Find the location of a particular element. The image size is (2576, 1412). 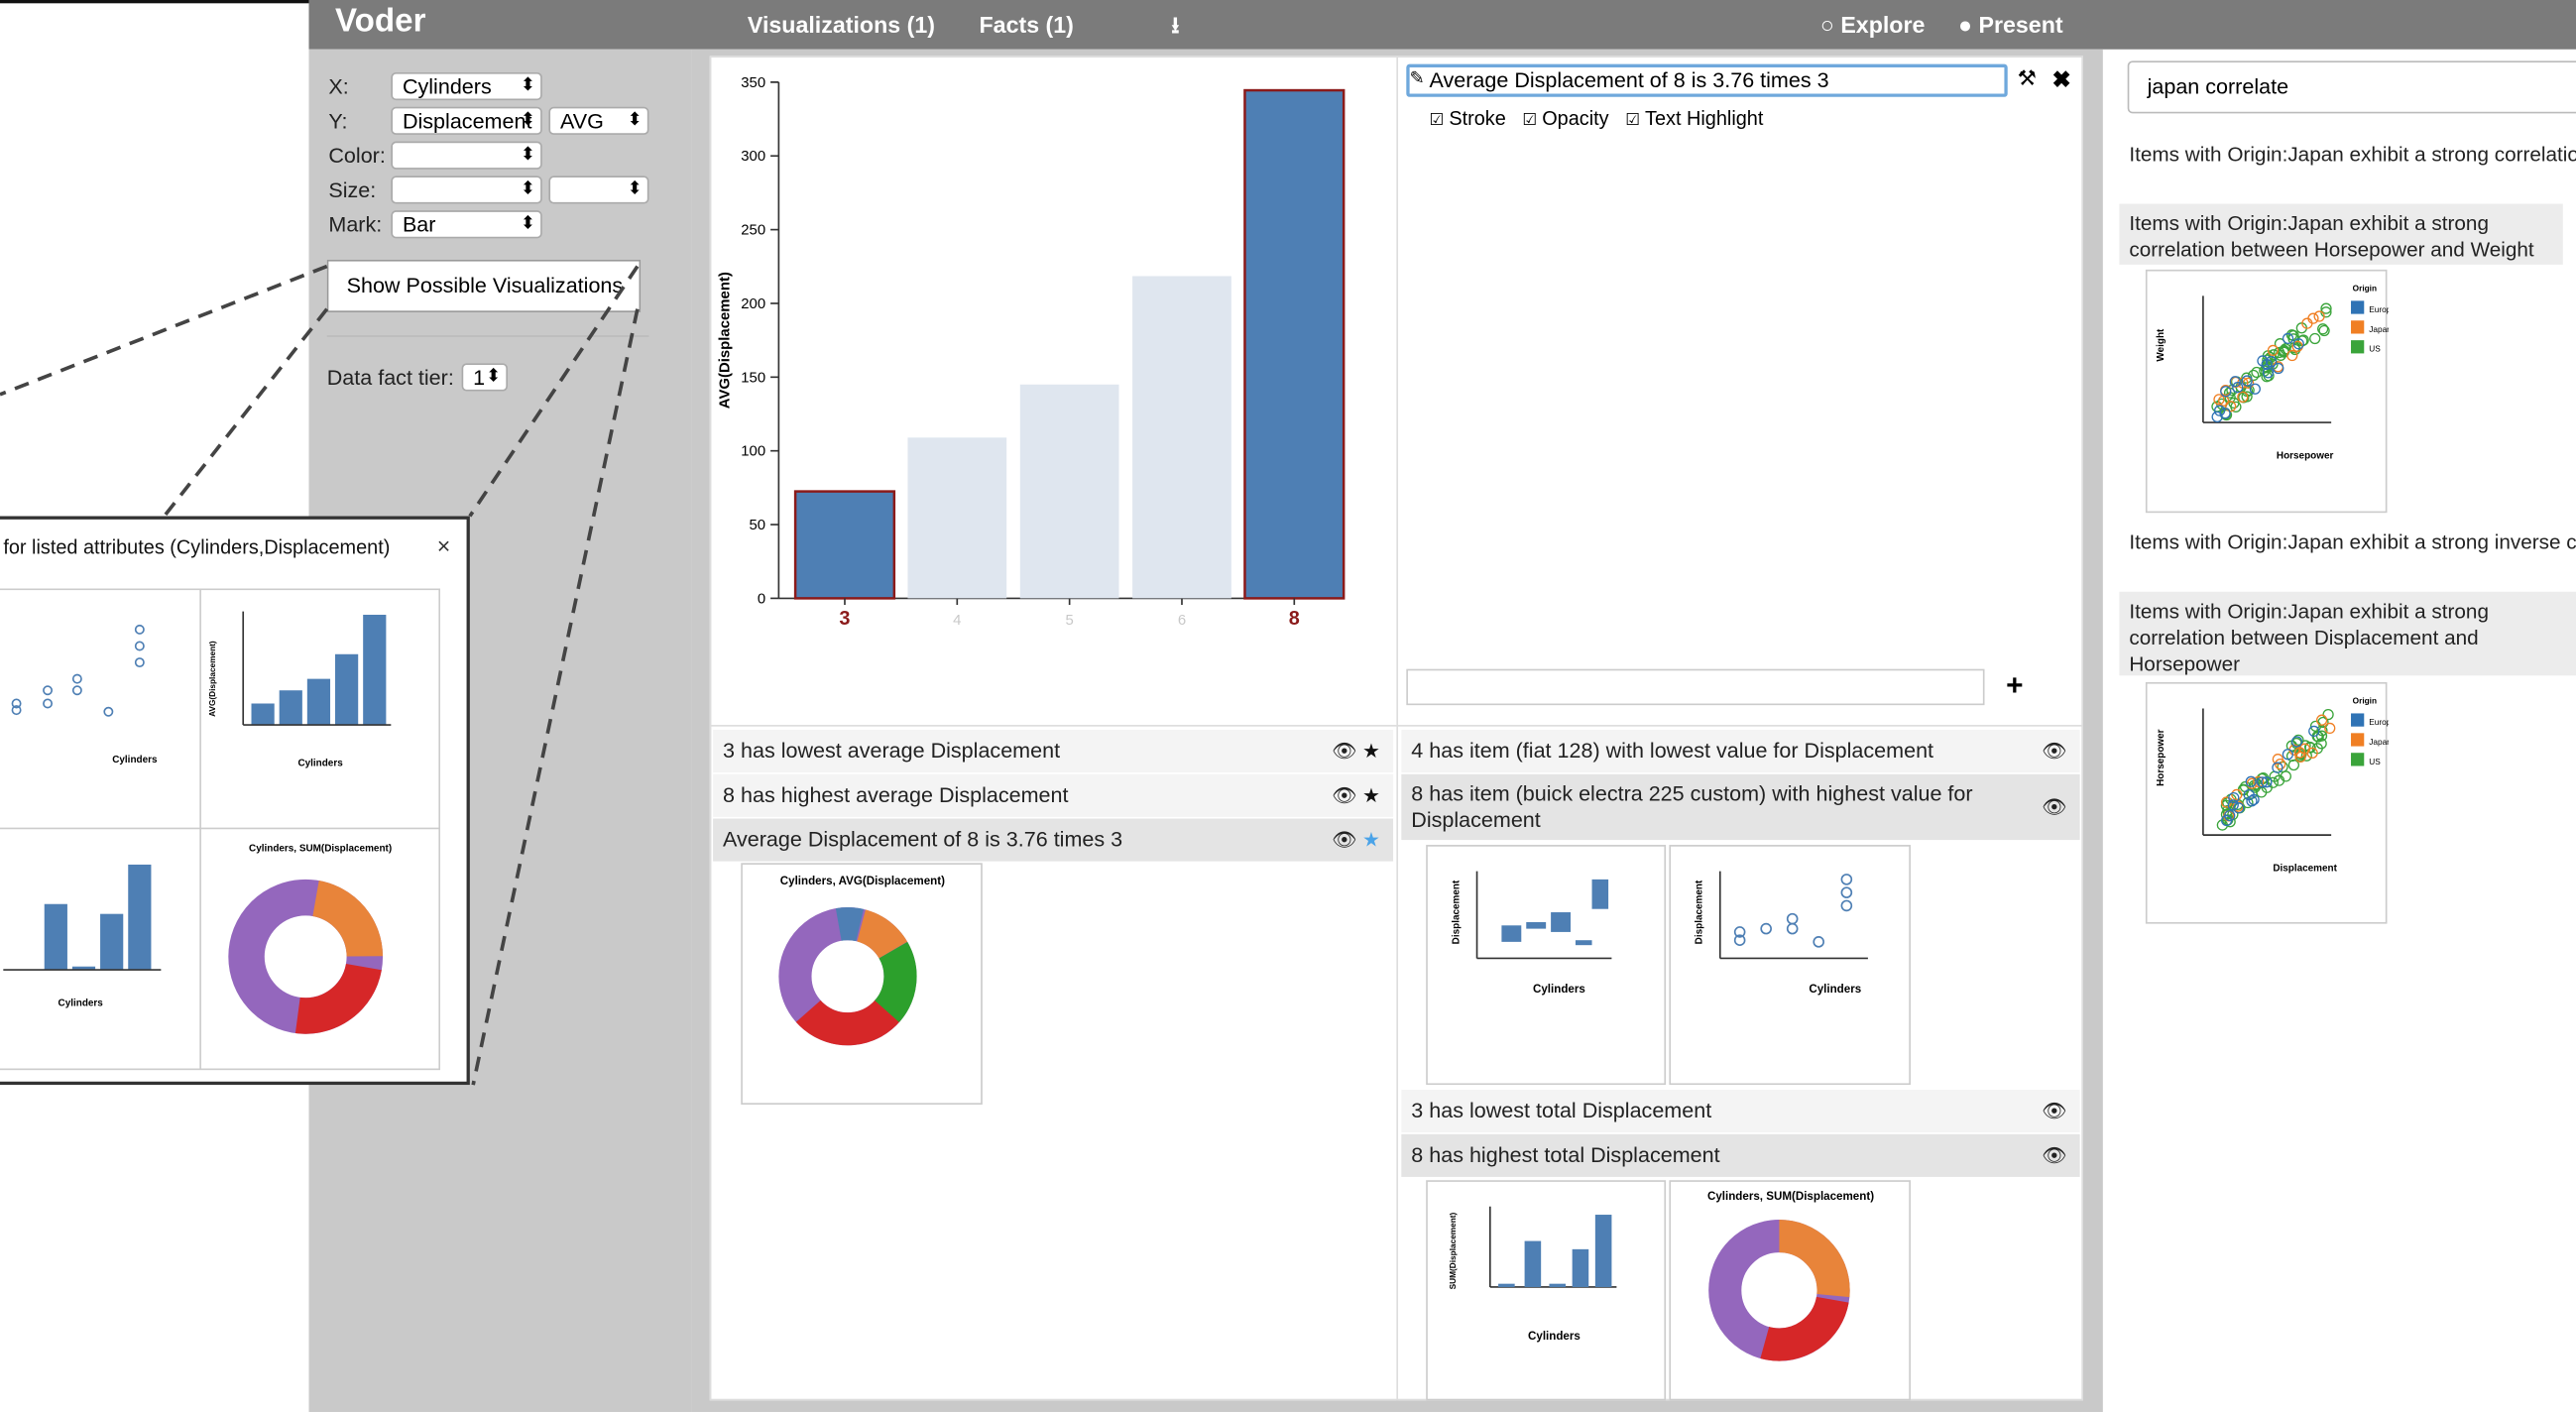

legend-label: US is located at coordinates (2375, 762).